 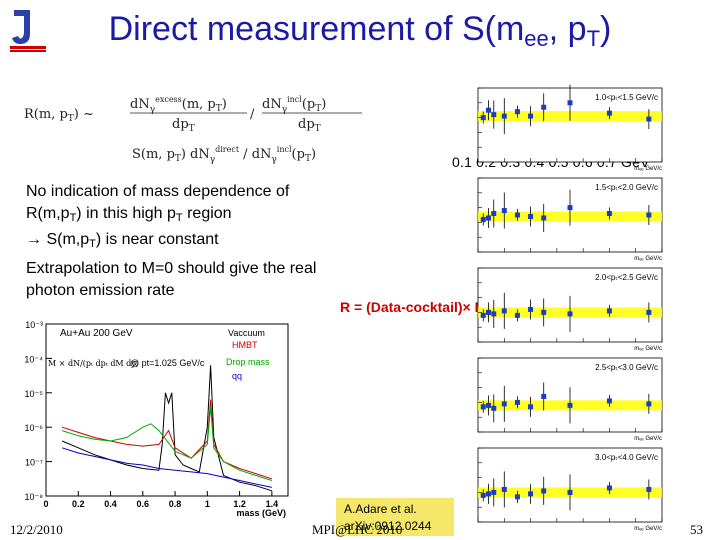 I want to click on x-tick-label: 0.6, so click(x=143, y=504).